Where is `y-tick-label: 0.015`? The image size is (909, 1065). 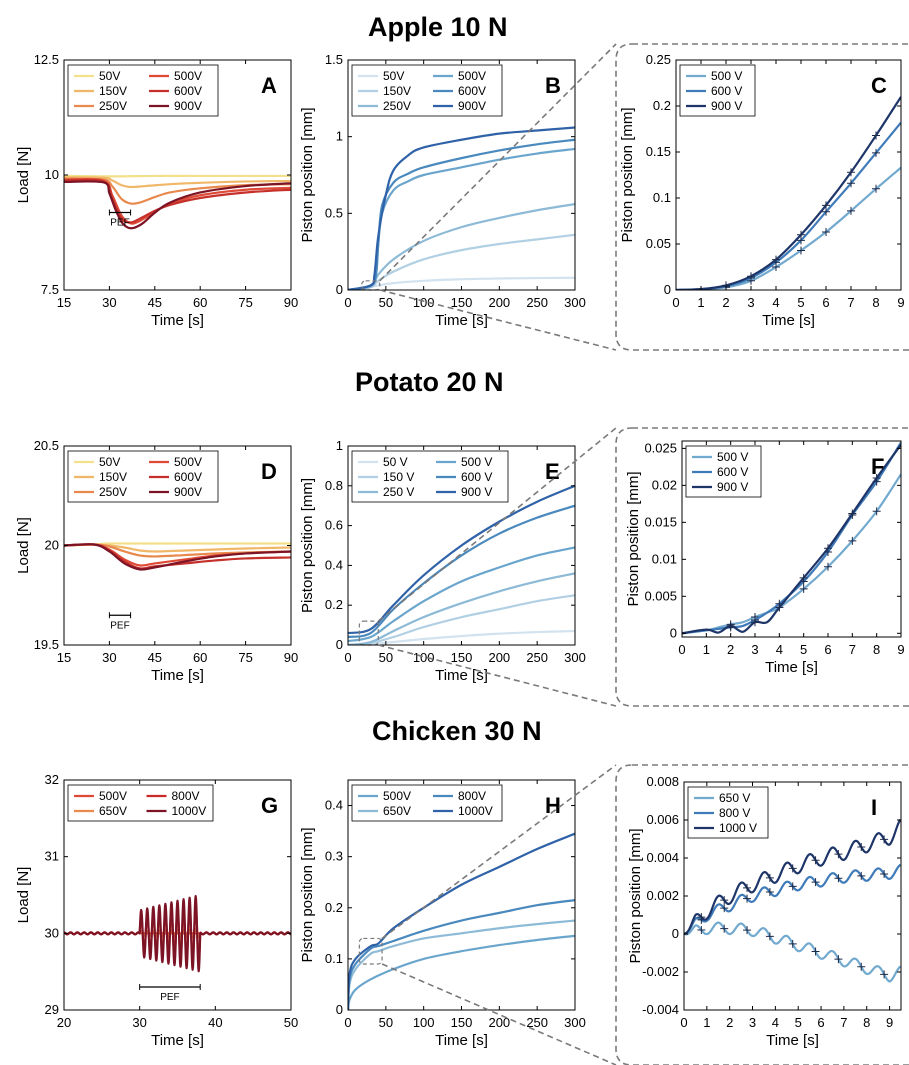 y-tick-label: 0.015 is located at coordinates (660, 521).